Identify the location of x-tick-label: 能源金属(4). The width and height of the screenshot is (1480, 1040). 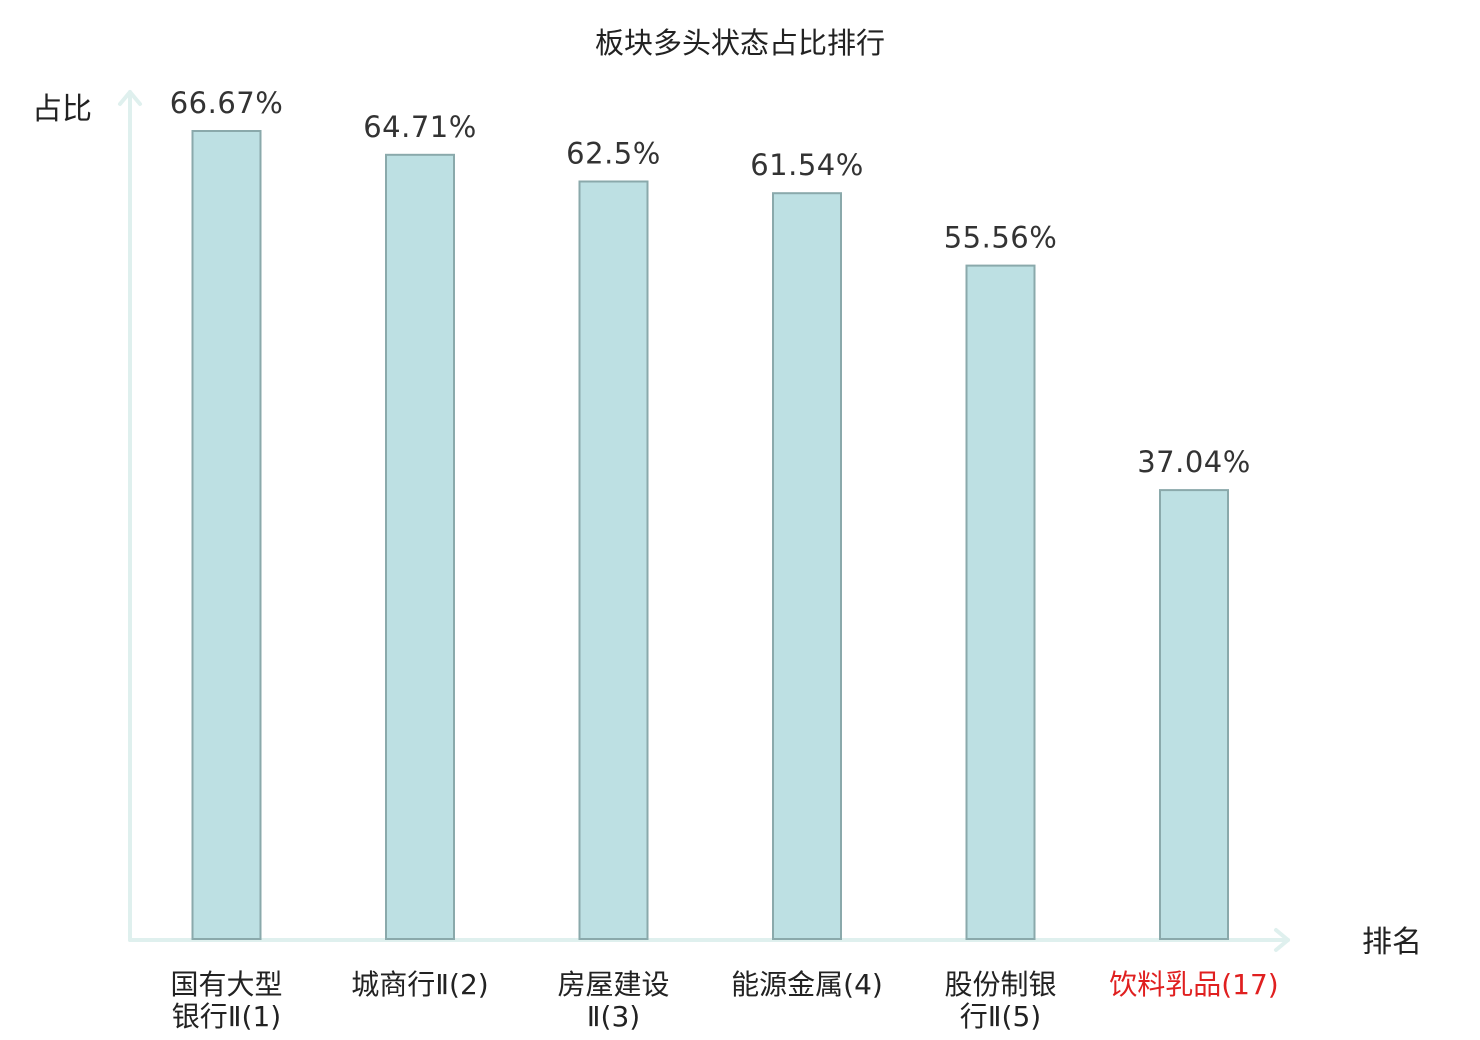
(807, 984).